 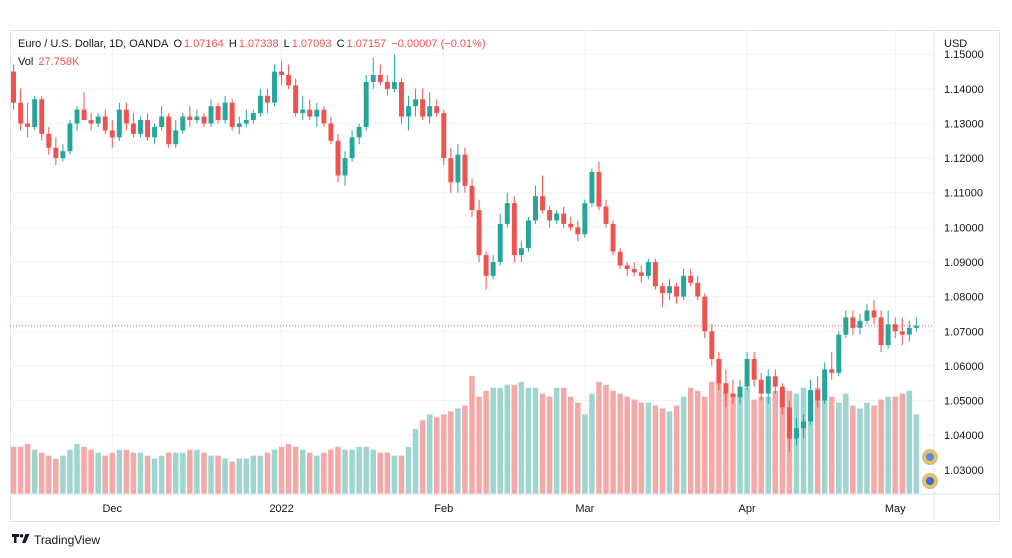 What do you see at coordinates (930, 481) in the screenshot?
I see `settings-circle-icon` at bounding box center [930, 481].